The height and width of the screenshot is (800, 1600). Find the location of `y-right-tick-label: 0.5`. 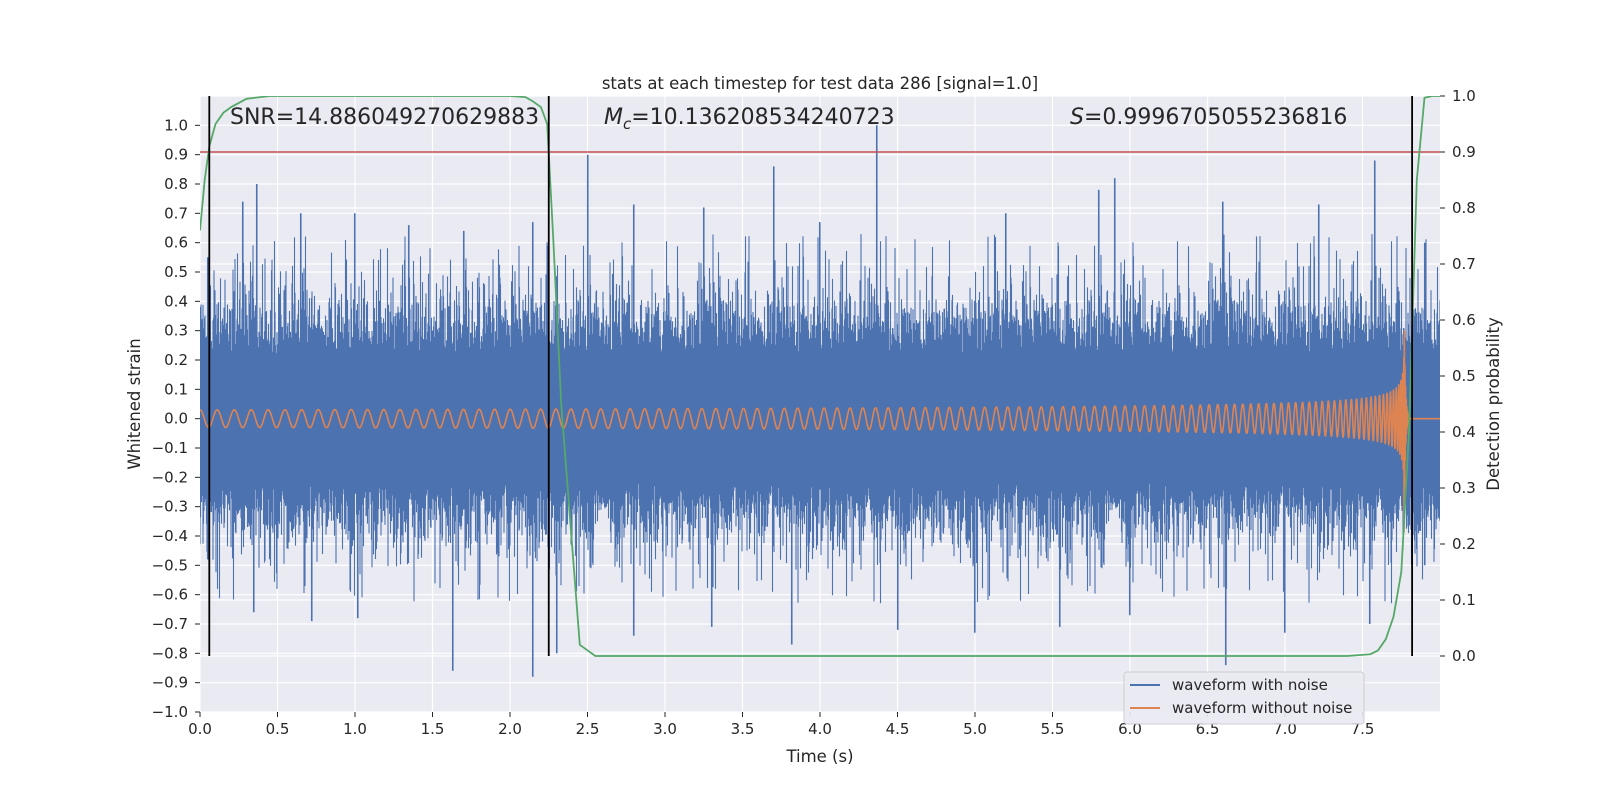

y-right-tick-label: 0.5 is located at coordinates (1464, 376).